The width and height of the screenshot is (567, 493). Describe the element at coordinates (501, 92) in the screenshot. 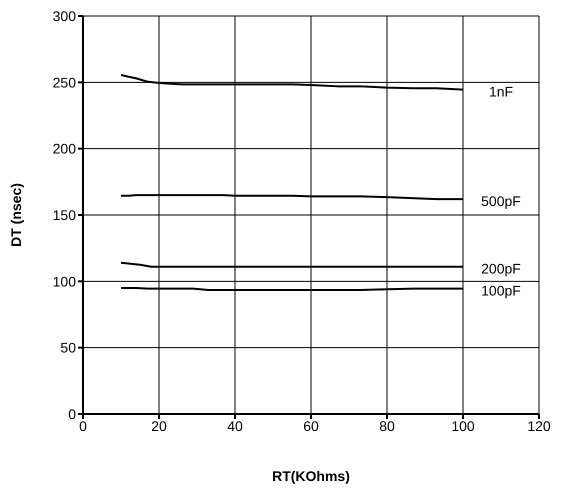

I see `series-label: 1nF` at that location.